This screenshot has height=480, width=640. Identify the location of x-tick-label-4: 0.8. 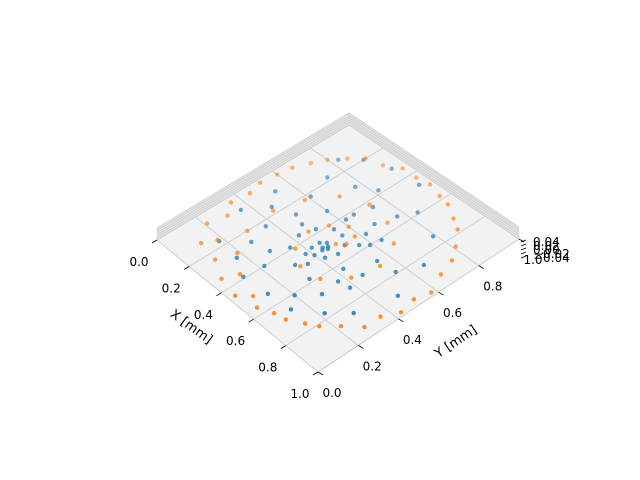
(267, 368).